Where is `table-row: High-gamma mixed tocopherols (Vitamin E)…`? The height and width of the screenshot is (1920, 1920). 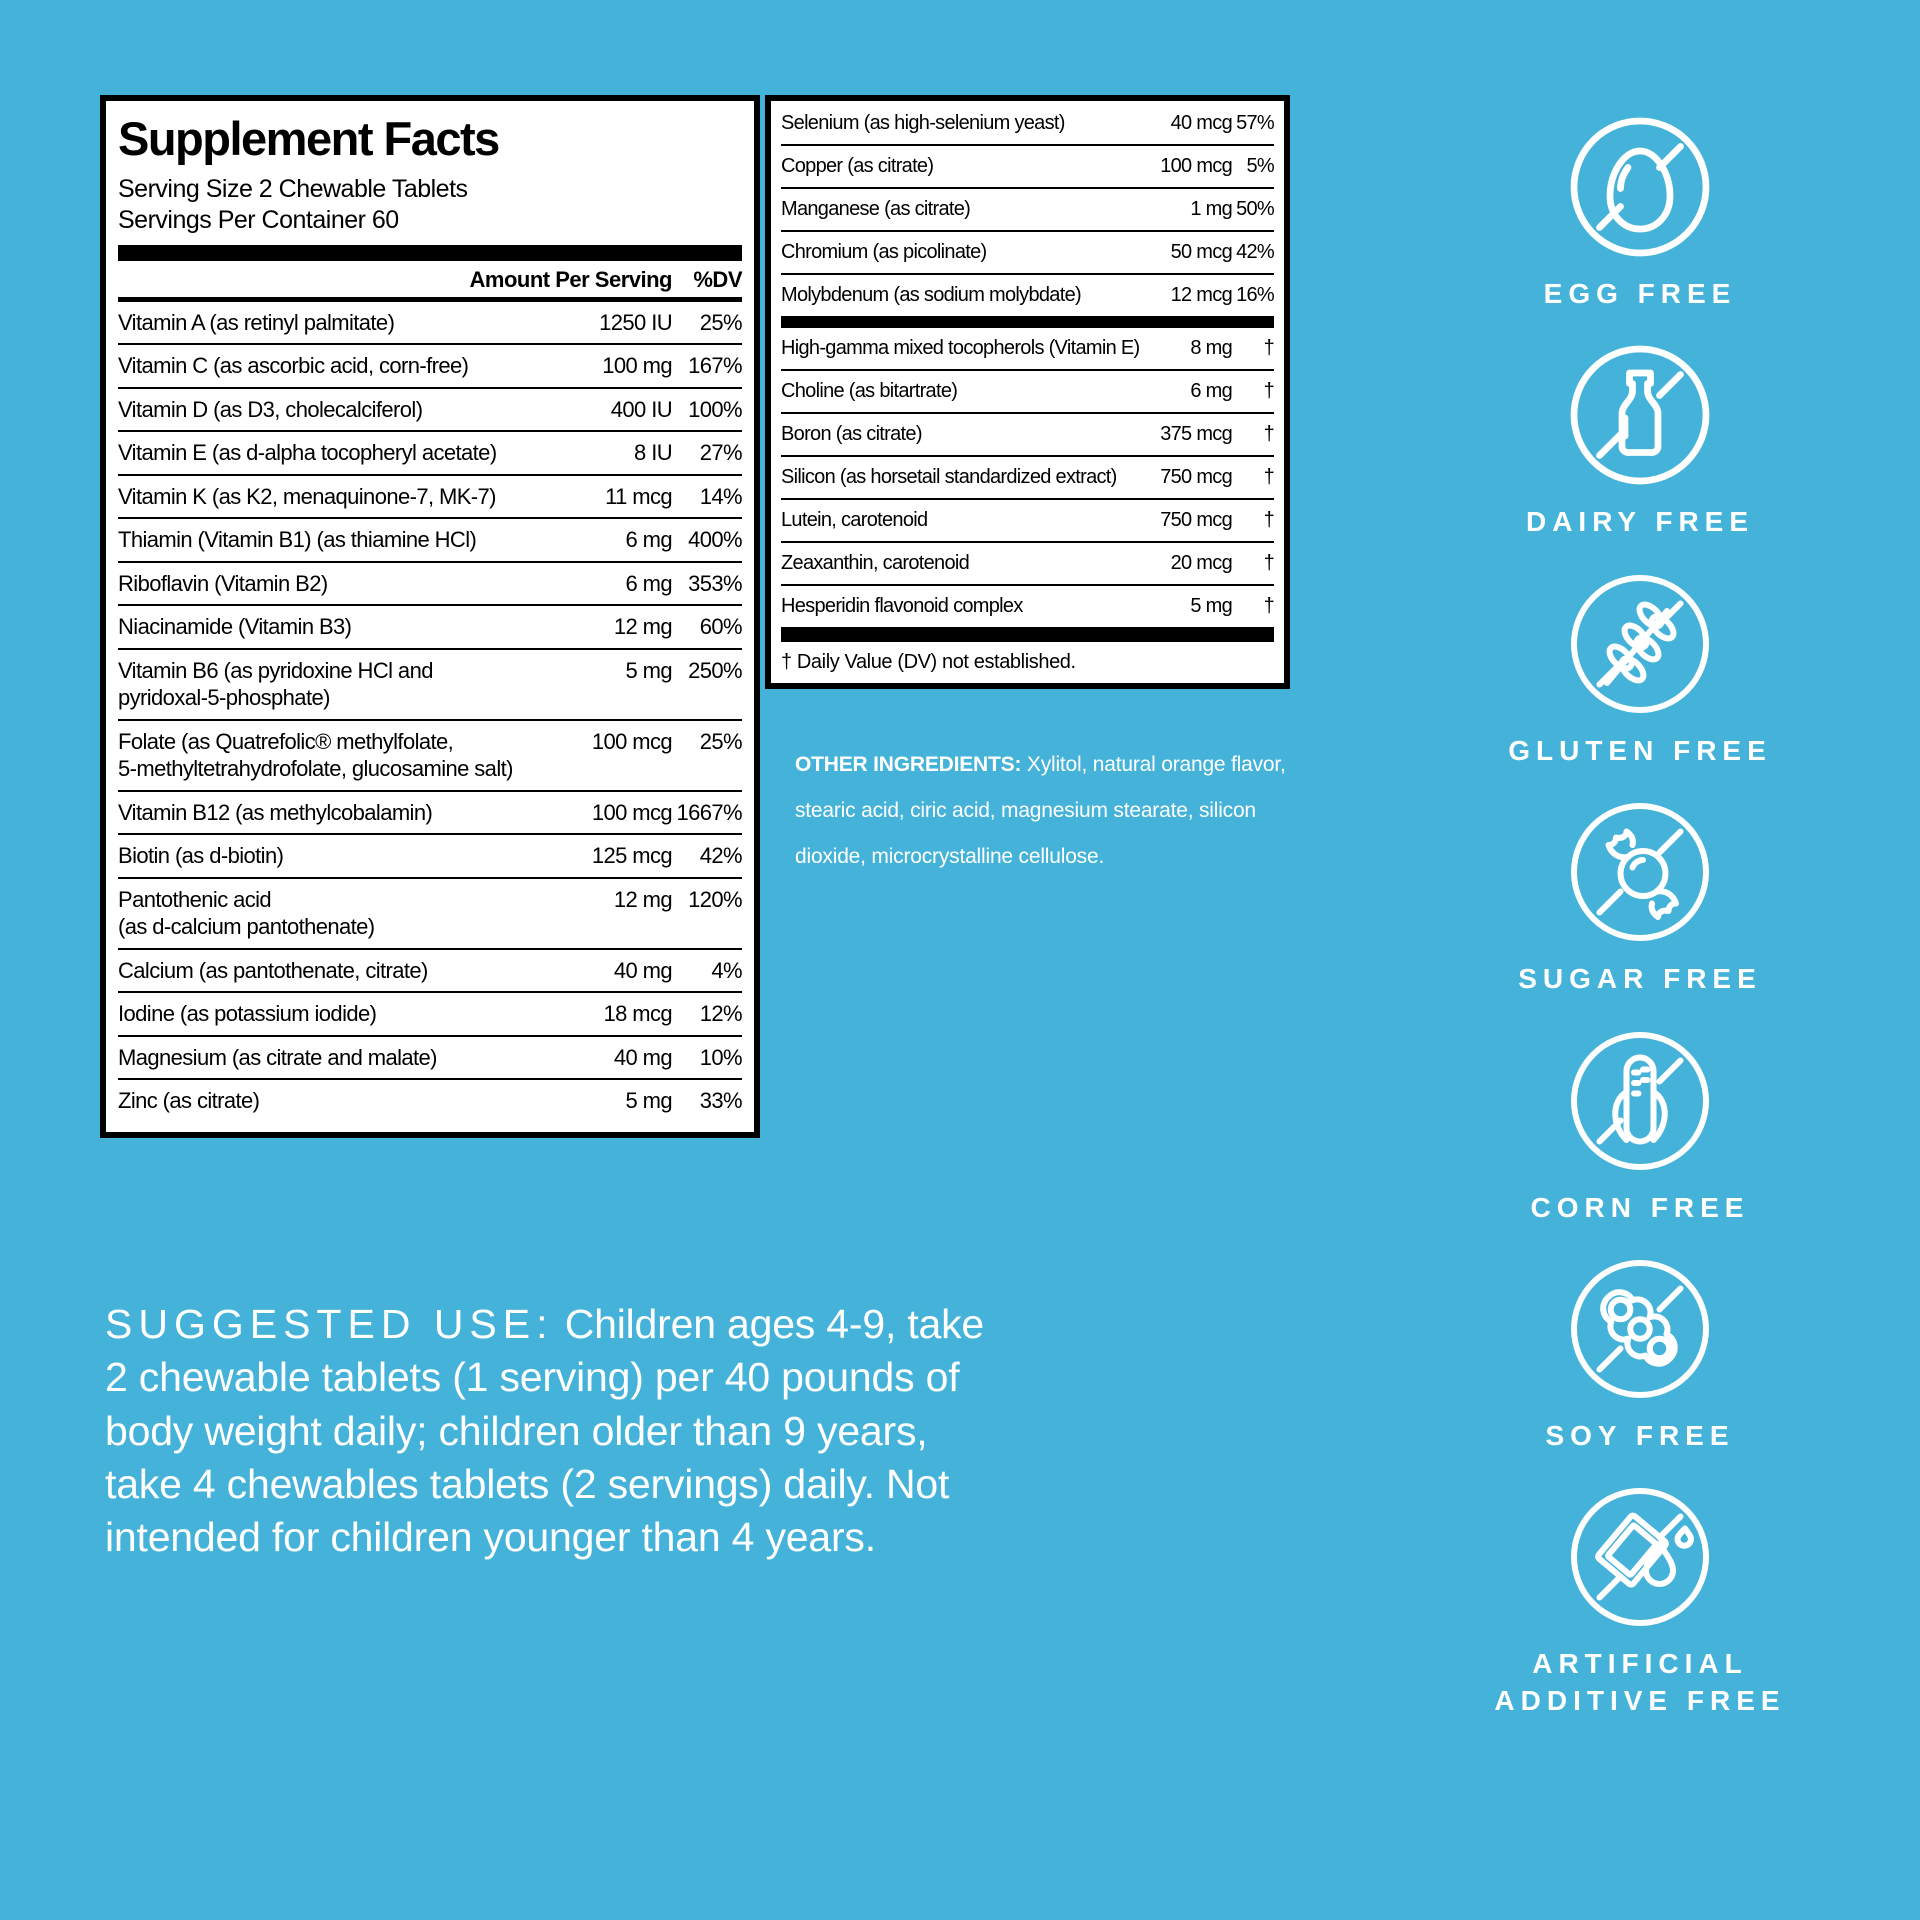
table-row: High-gamma mixed tocopherols (Vitamin E)… is located at coordinates (1028, 348).